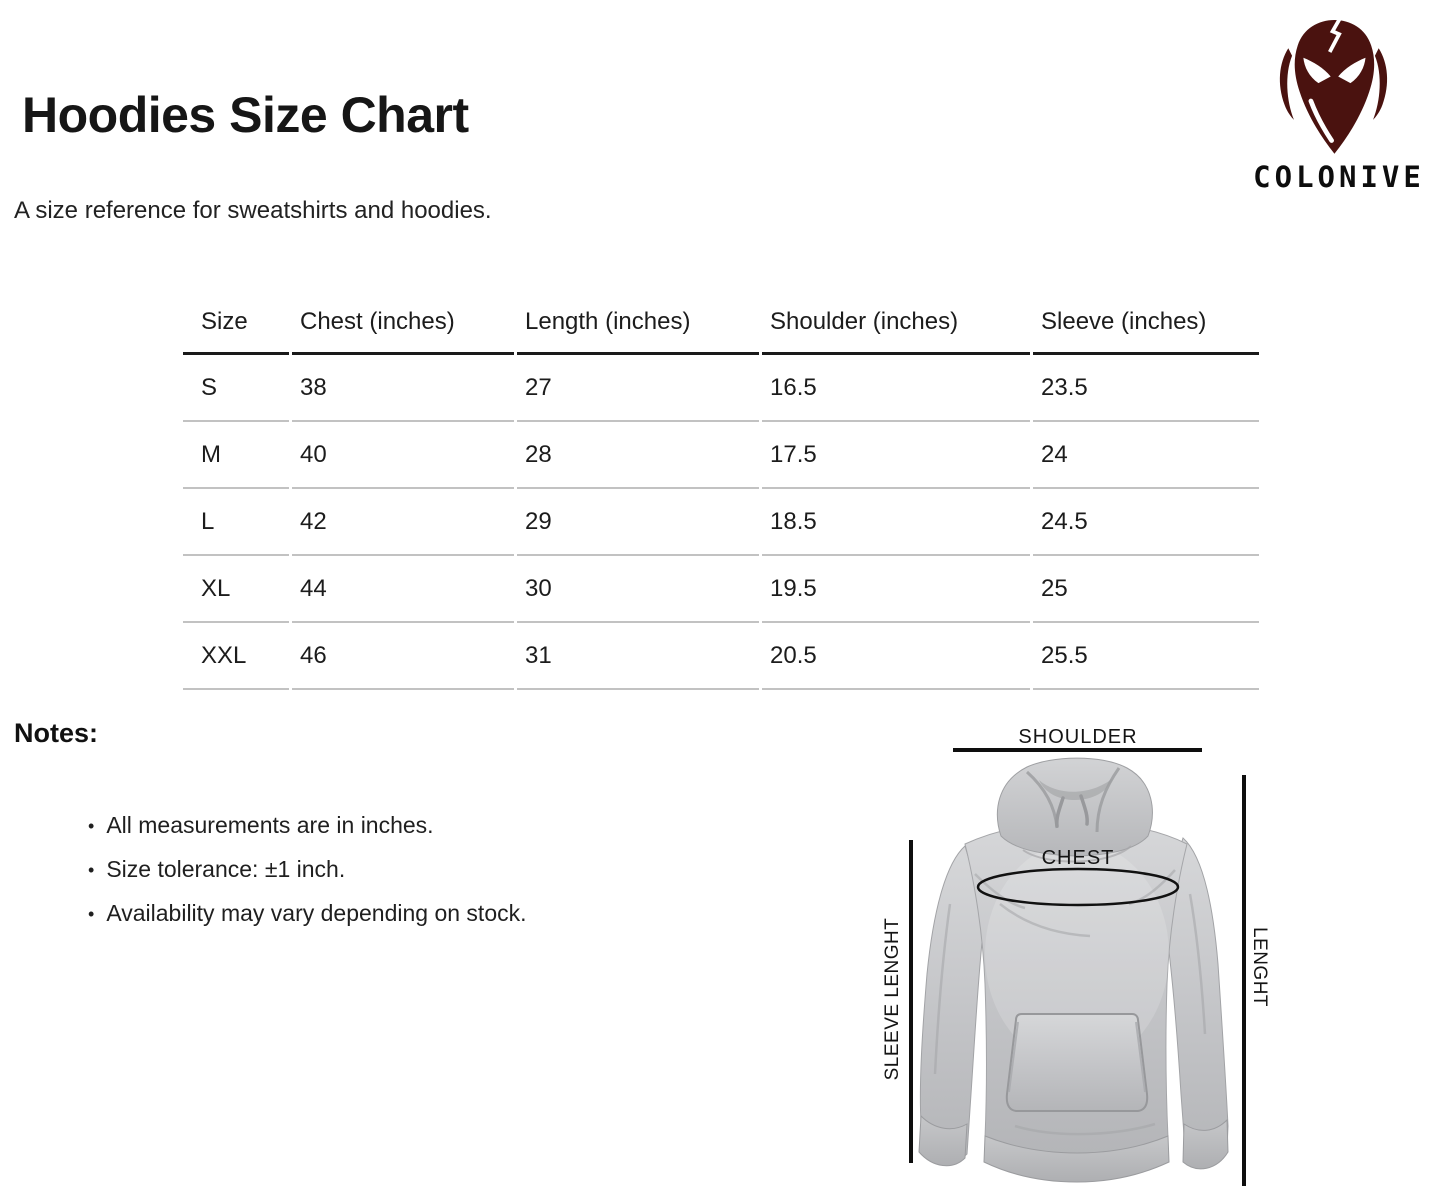  What do you see at coordinates (1146, 589) in the screenshot?
I see `table-cell: 25` at bounding box center [1146, 589].